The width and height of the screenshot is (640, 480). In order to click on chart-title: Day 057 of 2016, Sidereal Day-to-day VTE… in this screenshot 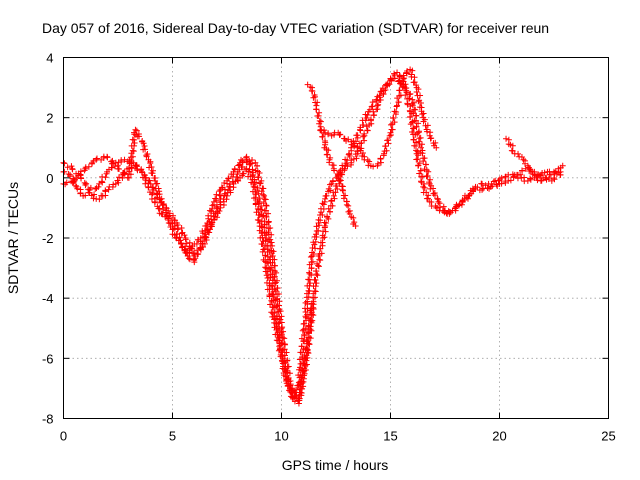, I will do `click(295, 28)`.